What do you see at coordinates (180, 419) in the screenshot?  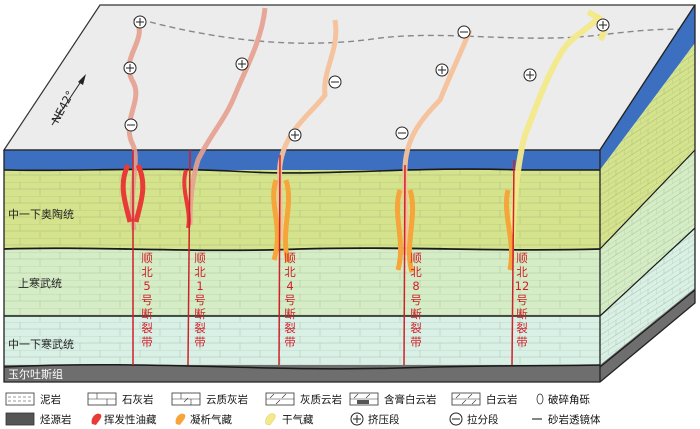 I see `condensate-gas-icon` at bounding box center [180, 419].